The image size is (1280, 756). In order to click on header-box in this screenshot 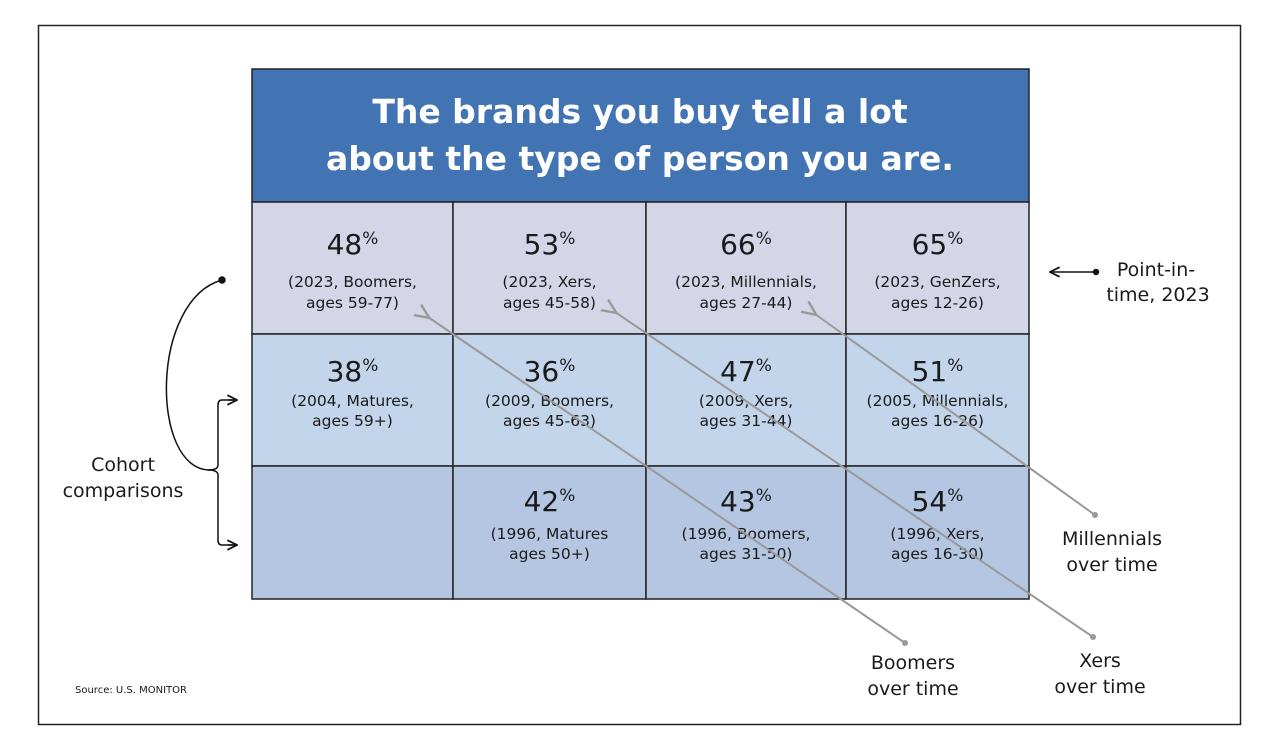, I will do `click(640, 135)`.